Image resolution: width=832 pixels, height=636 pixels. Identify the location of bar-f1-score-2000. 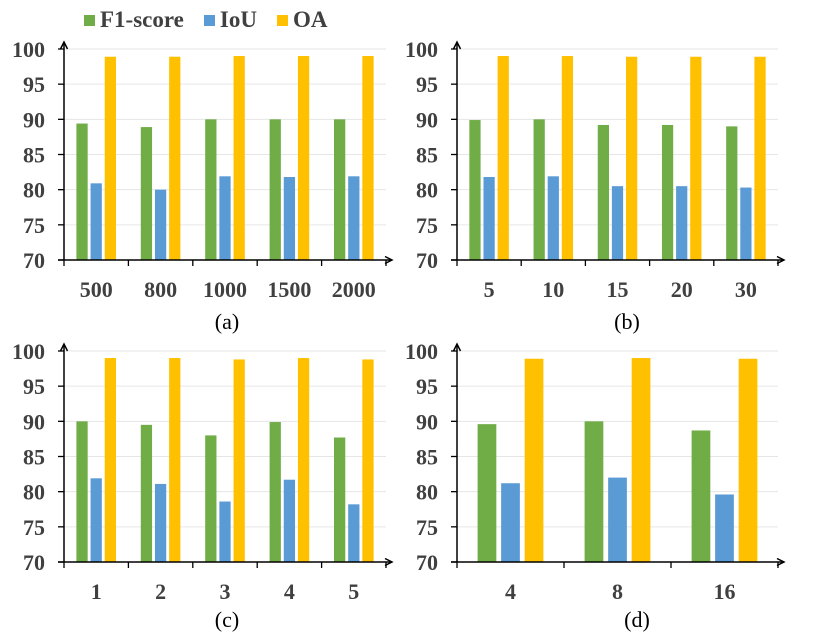
(339, 189).